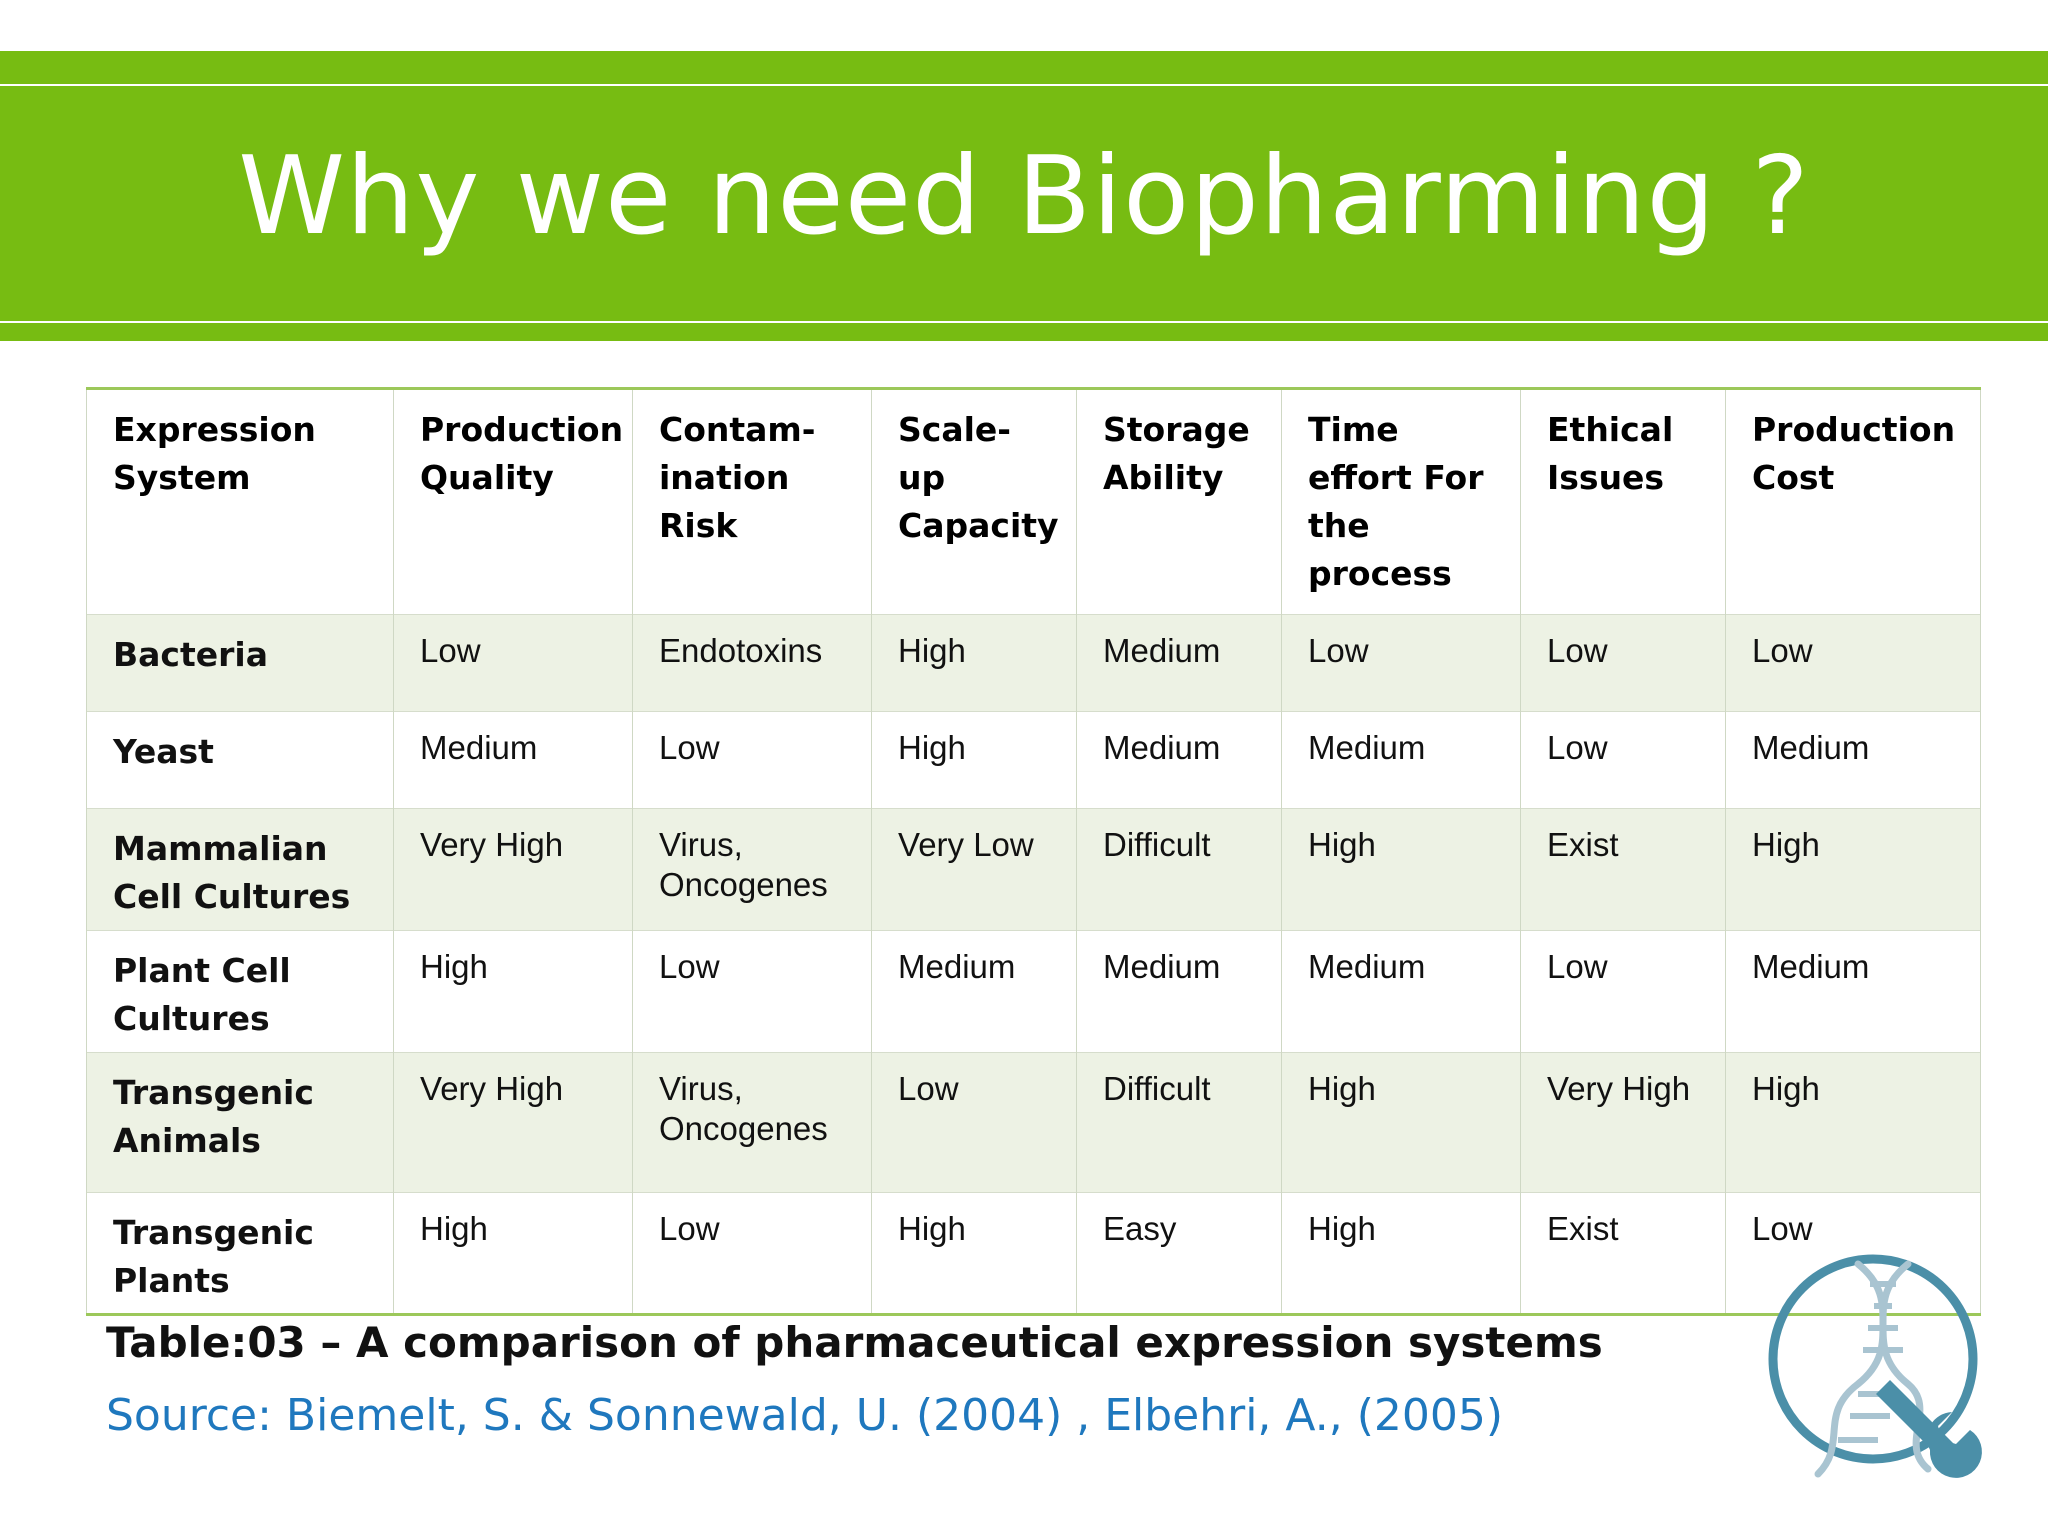 This screenshot has height=1536, width=2048. Describe the element at coordinates (513, 501) in the screenshot. I see `header-cell: Production Quality` at that location.